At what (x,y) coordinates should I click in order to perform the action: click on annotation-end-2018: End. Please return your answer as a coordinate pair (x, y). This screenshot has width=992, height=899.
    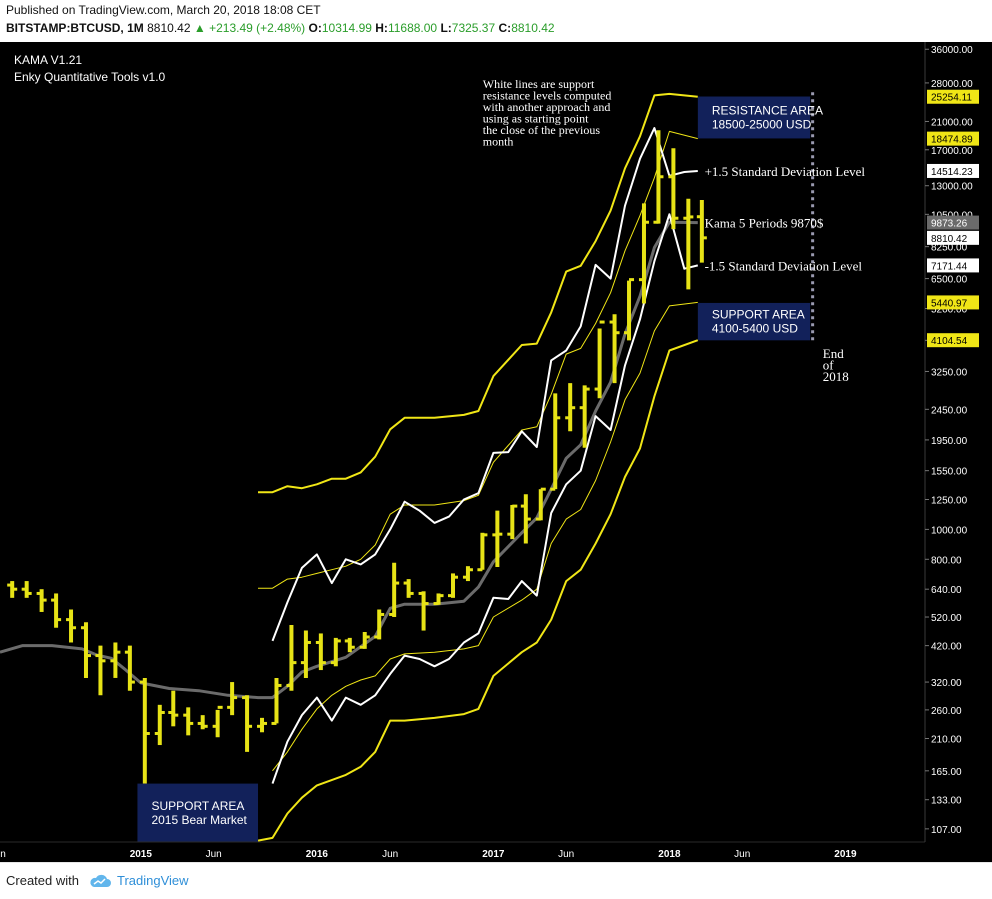
    Looking at the image, I should click on (833, 353).